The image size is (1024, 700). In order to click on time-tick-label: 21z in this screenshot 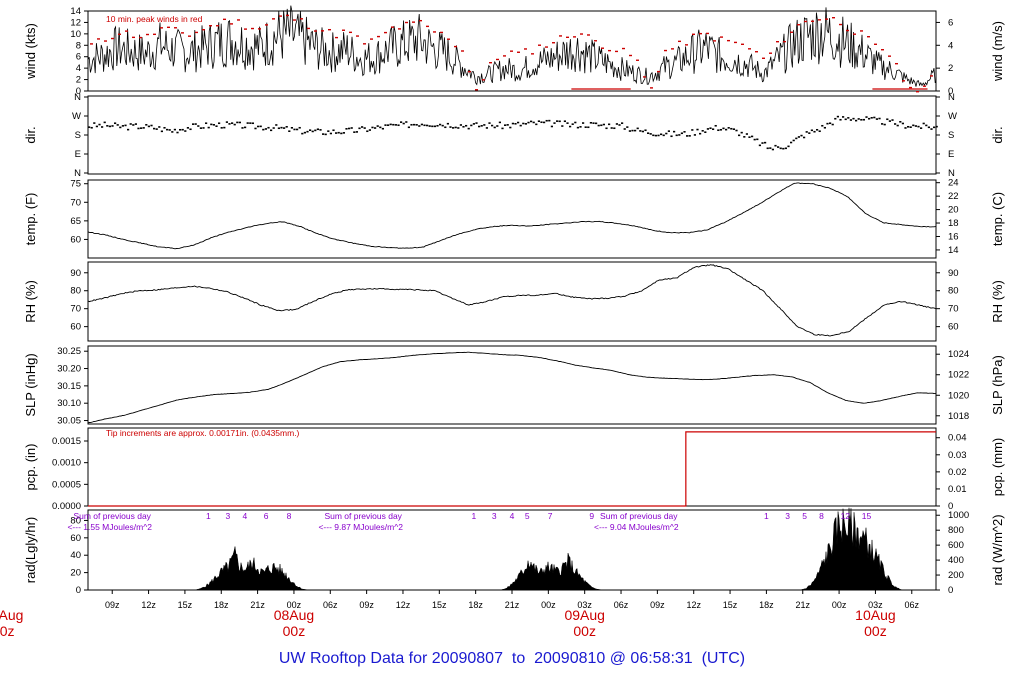, I will do `click(512, 605)`.